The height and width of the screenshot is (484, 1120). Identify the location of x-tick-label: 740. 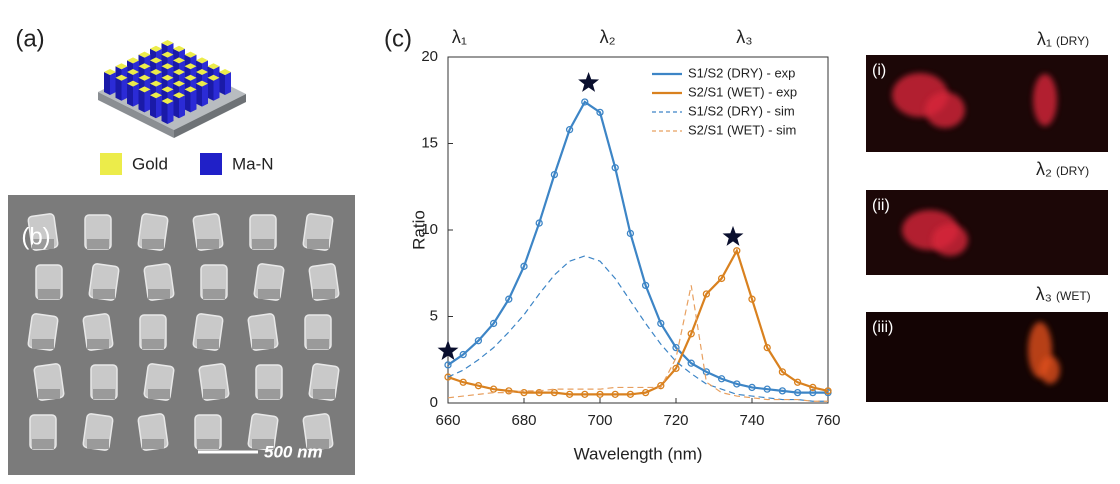
(751, 420).